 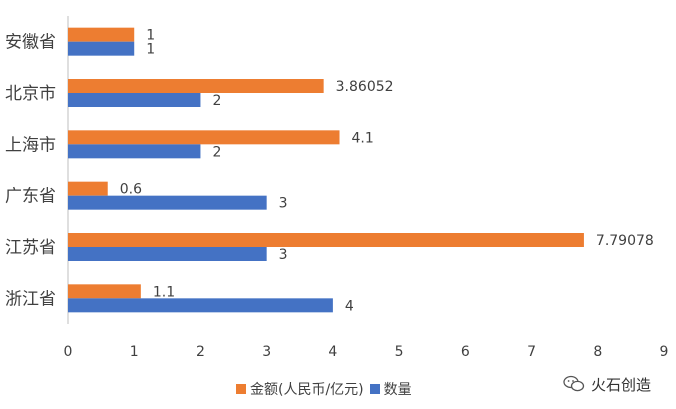 What do you see at coordinates (397, 390) in the screenshot?
I see `legend-label-count: 数量` at bounding box center [397, 390].